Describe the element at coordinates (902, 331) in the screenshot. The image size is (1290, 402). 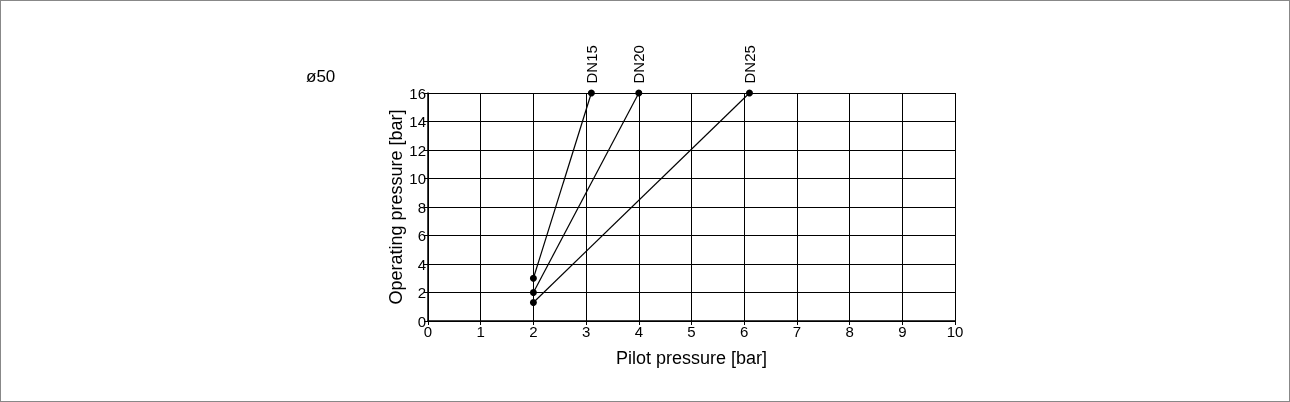
I see `x-tick-label: 9` at that location.